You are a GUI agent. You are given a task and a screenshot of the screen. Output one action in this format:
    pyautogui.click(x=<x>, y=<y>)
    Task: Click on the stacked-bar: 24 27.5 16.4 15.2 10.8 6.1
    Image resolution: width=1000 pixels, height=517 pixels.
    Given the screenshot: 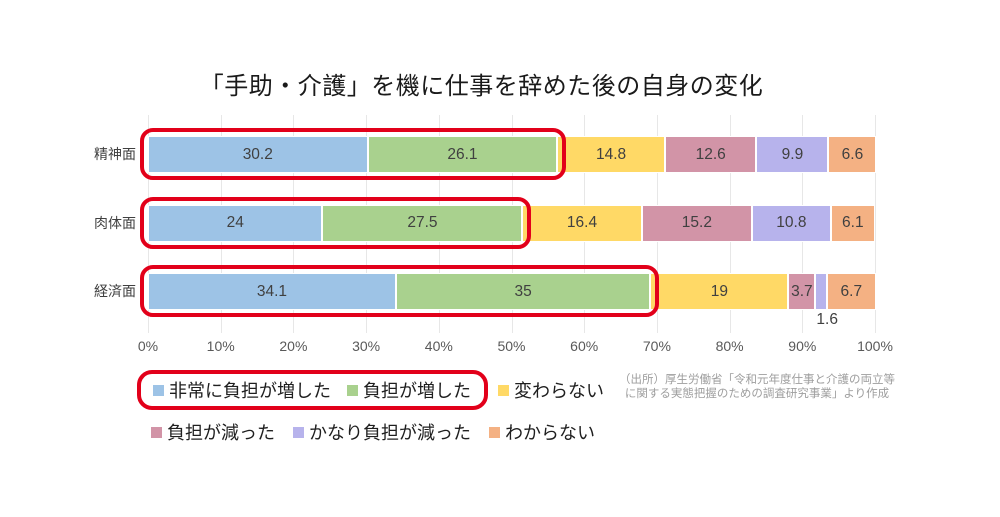 What is the action you would take?
    pyautogui.click(x=512, y=223)
    